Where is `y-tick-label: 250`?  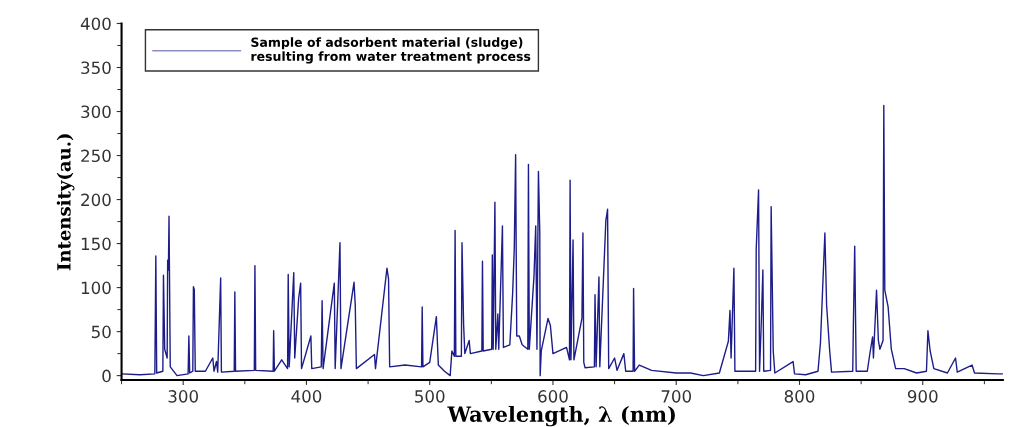 y-tick-label: 250 is located at coordinates (96, 156).